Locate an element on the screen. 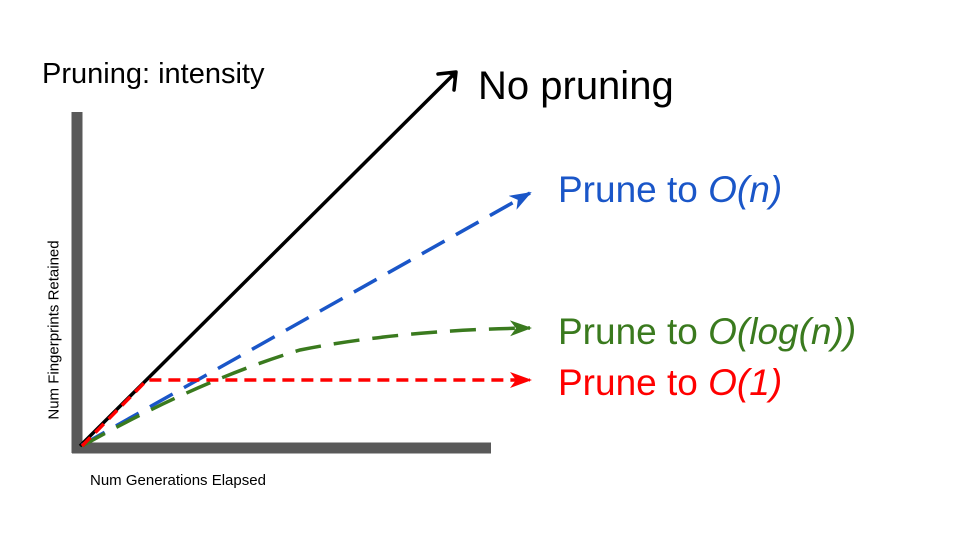  label-prune-on-prefix: Prune to is located at coordinates (633, 189).